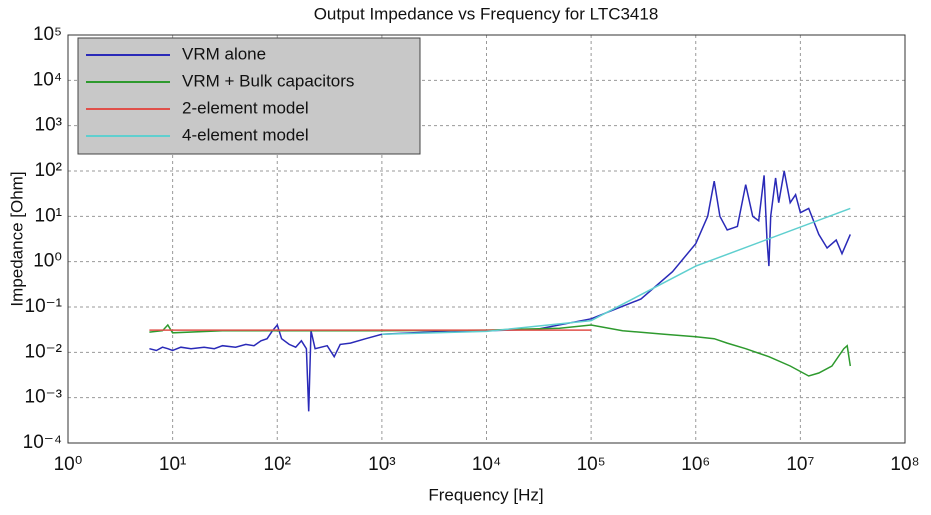 Image resolution: width=931 pixels, height=515 pixels. I want to click on x-tick-label: 10⁰, so click(68, 464).